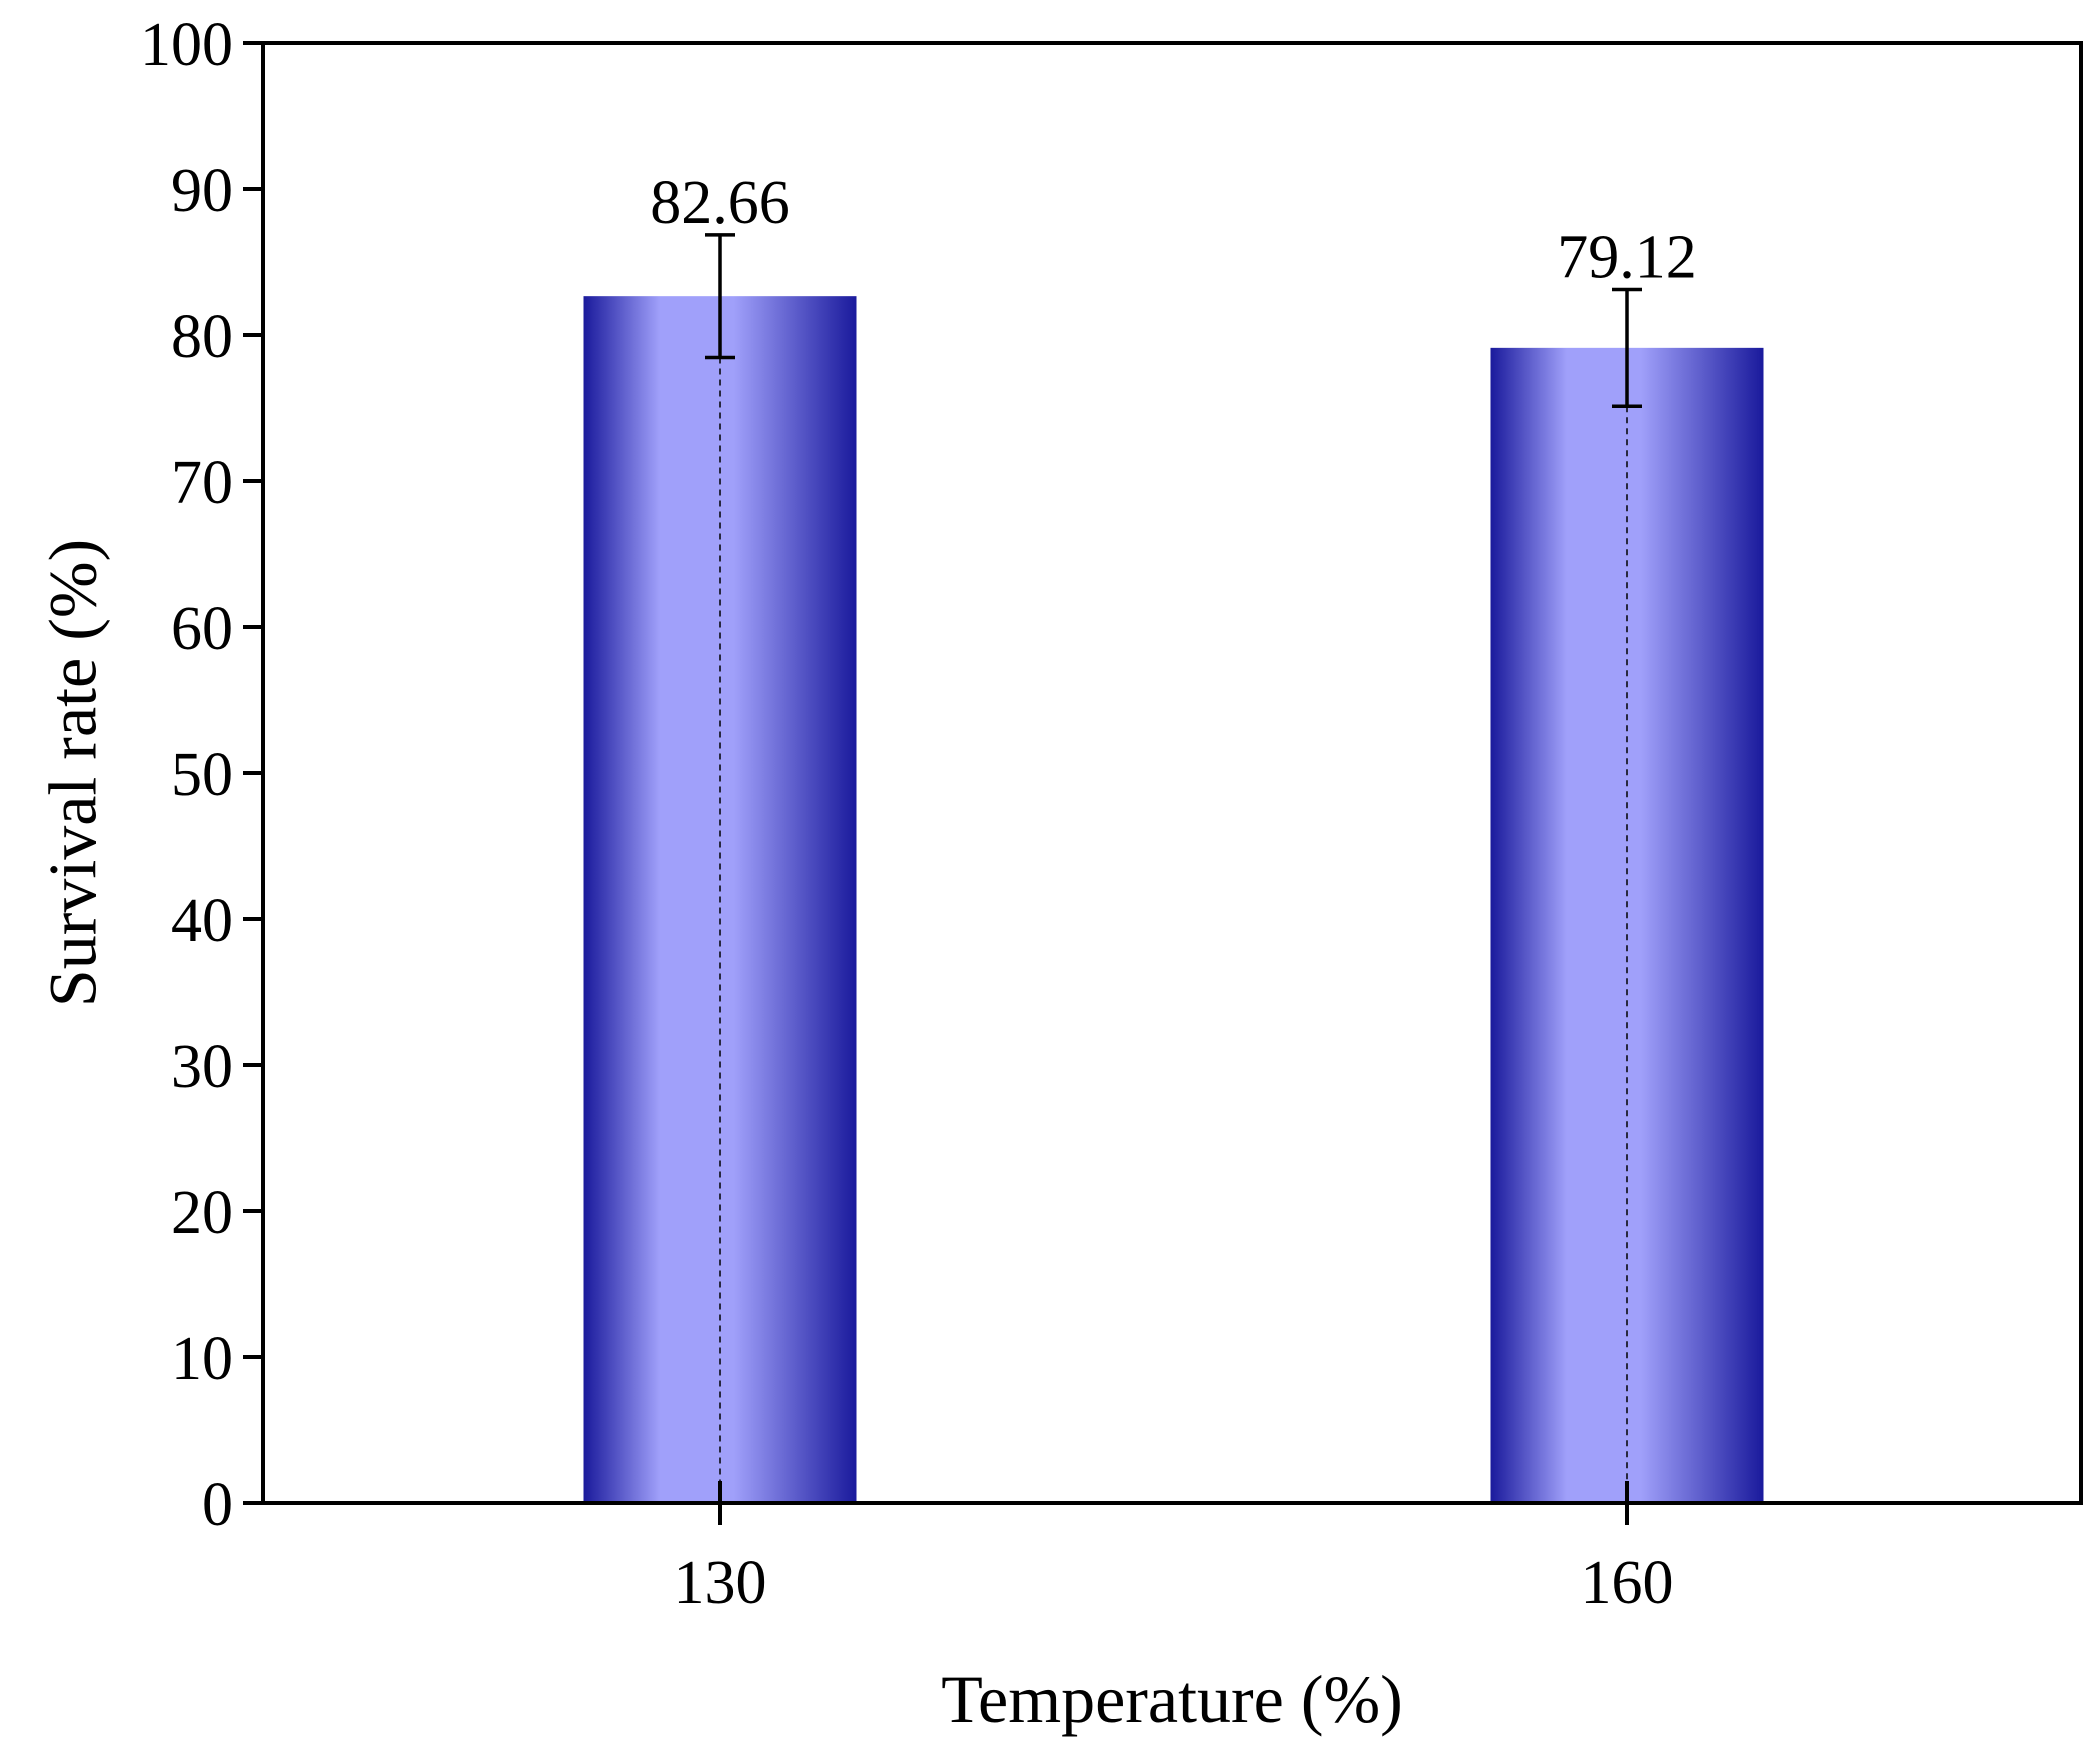 The height and width of the screenshot is (1755, 2097). Describe the element at coordinates (1173, 230) in the screenshot. I see `data-labels-group: 82.66 79.12` at that location.